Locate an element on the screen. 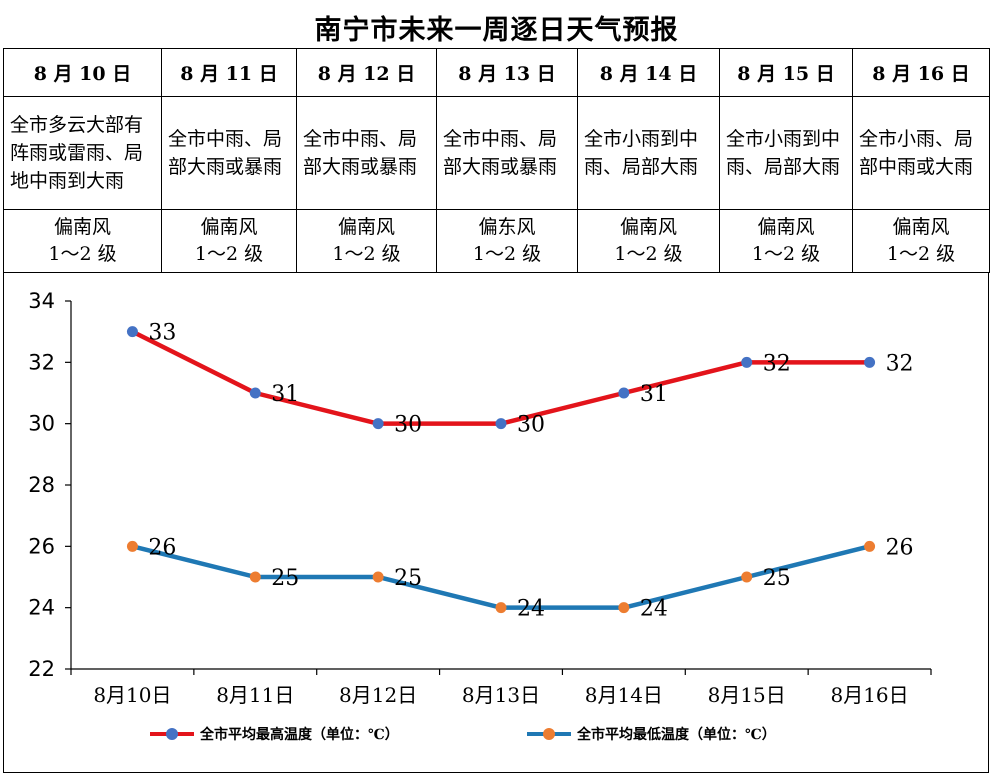 The width and height of the screenshot is (993, 777). legend-swatch-high is located at coordinates (172, 734).